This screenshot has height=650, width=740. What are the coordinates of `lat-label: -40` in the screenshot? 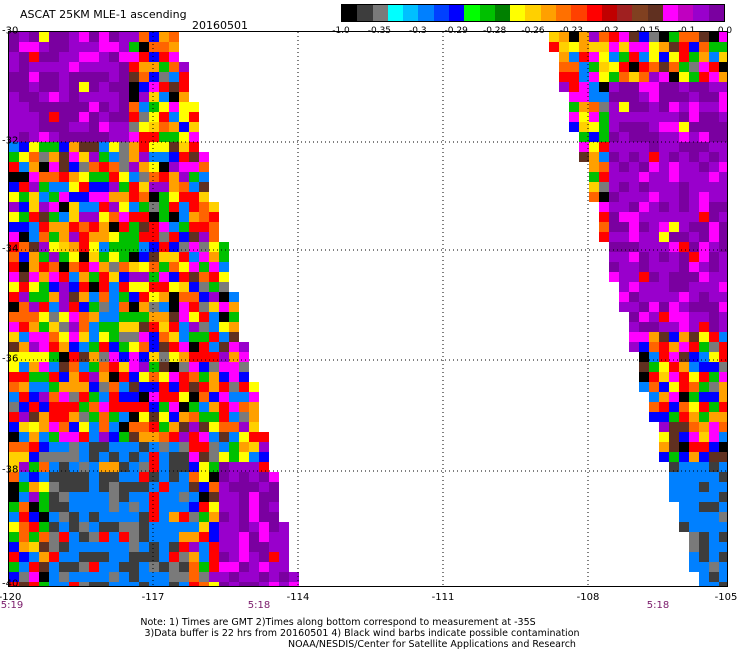 It's located at (10, 584).